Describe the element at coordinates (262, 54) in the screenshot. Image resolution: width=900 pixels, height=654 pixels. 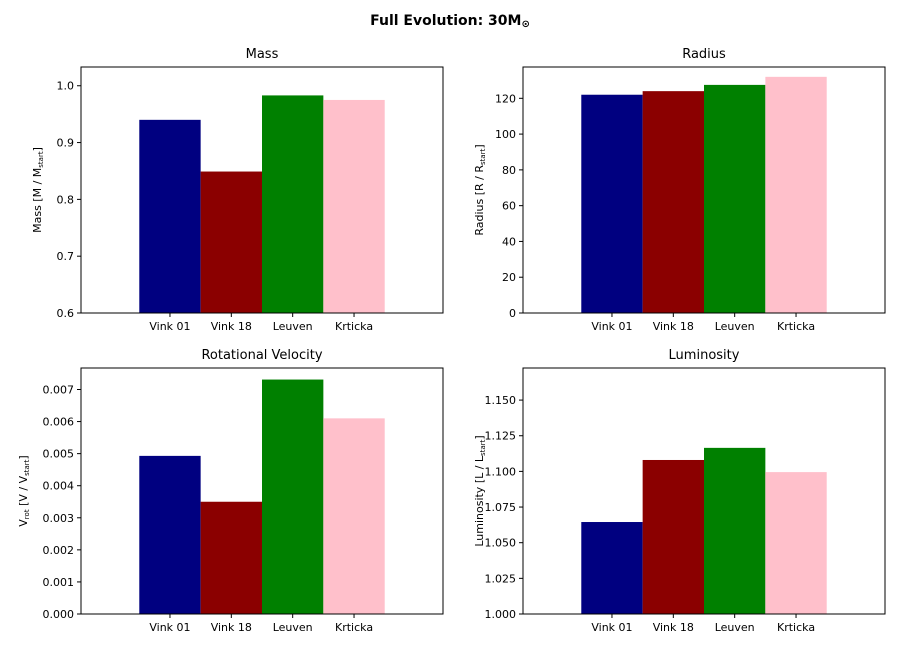
I see `subplot-title: Mass` at that location.